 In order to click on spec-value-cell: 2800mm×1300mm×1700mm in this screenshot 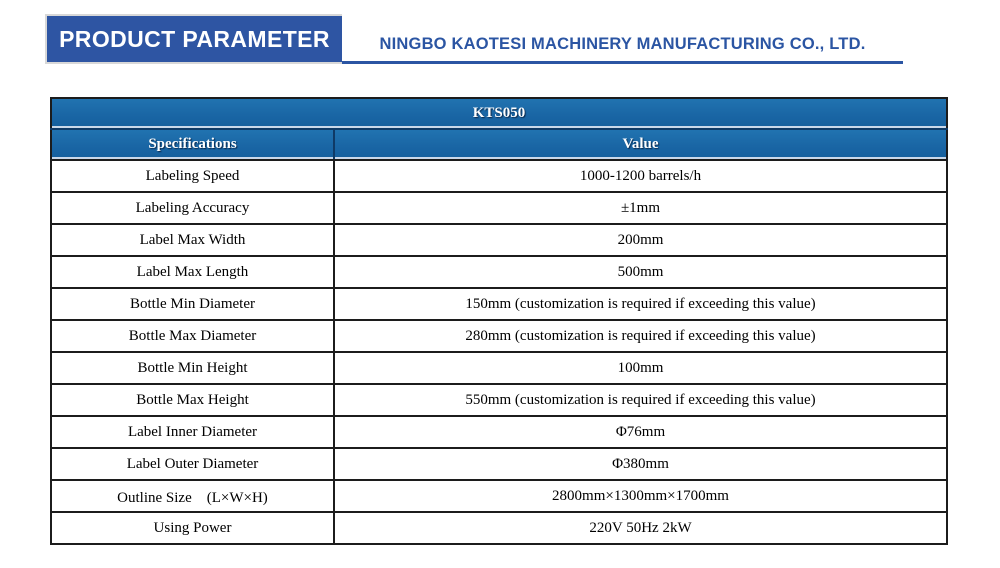, I will do `click(640, 496)`.